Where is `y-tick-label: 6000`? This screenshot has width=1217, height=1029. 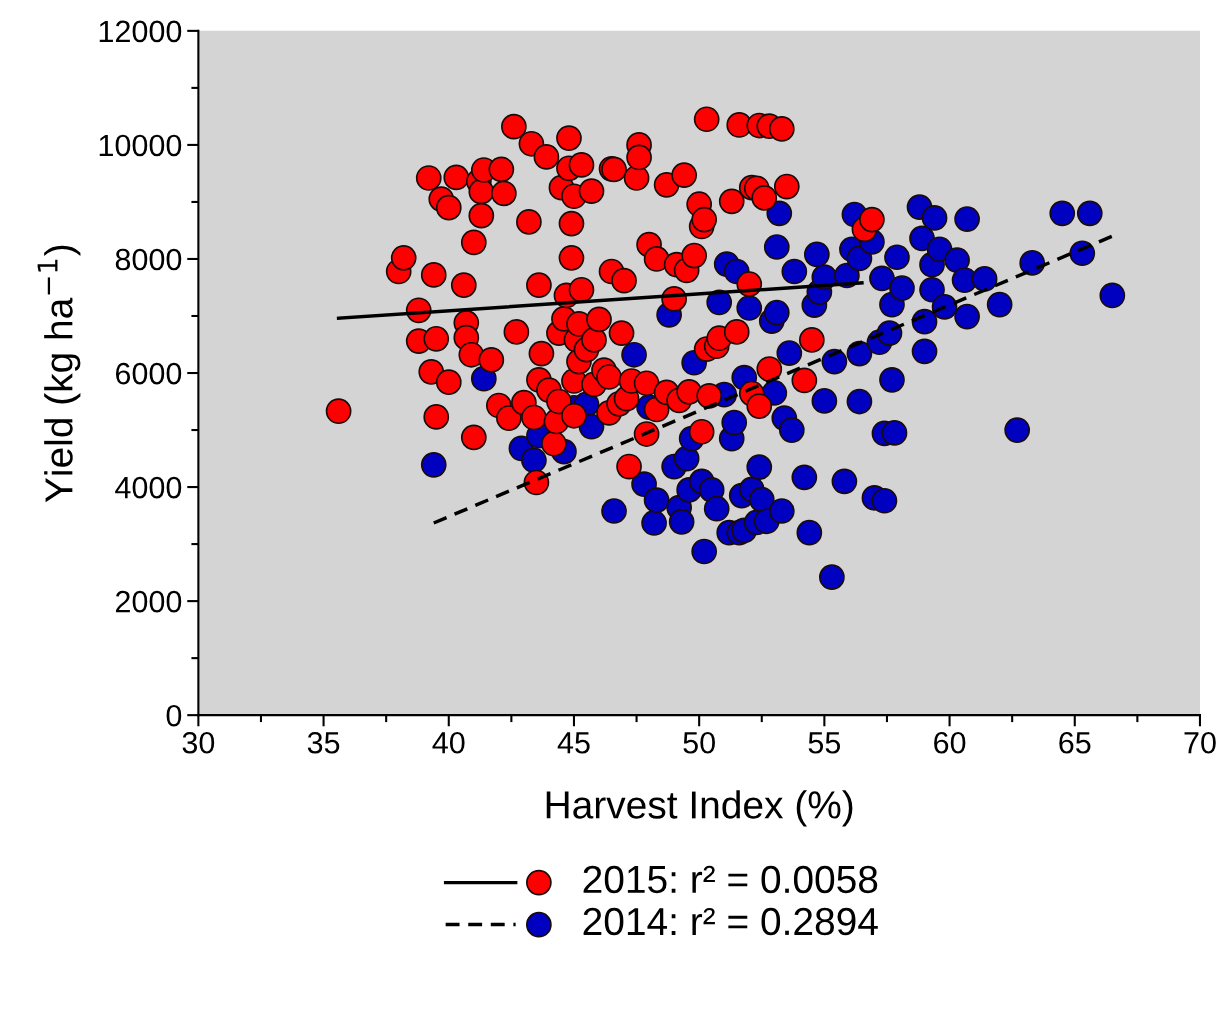 y-tick-label: 6000 is located at coordinates (148, 373).